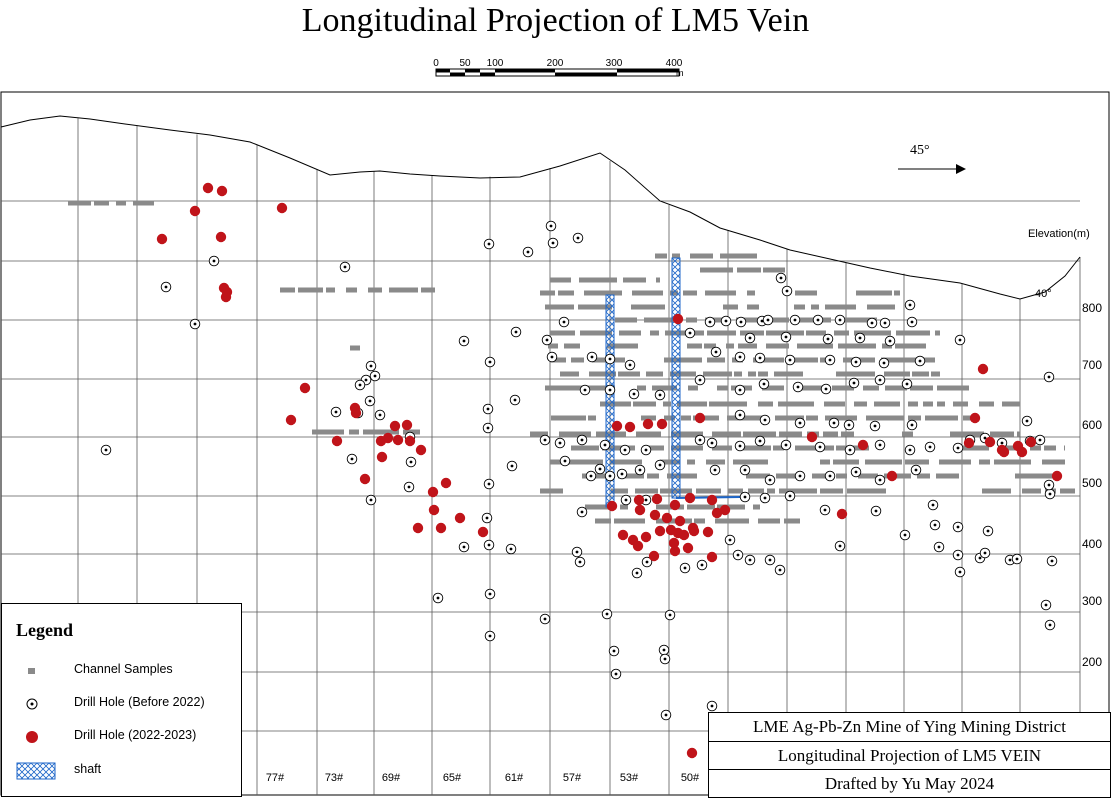  I want to click on scale-bar: 0 50 100 200 300 400 m, so click(558, 68).